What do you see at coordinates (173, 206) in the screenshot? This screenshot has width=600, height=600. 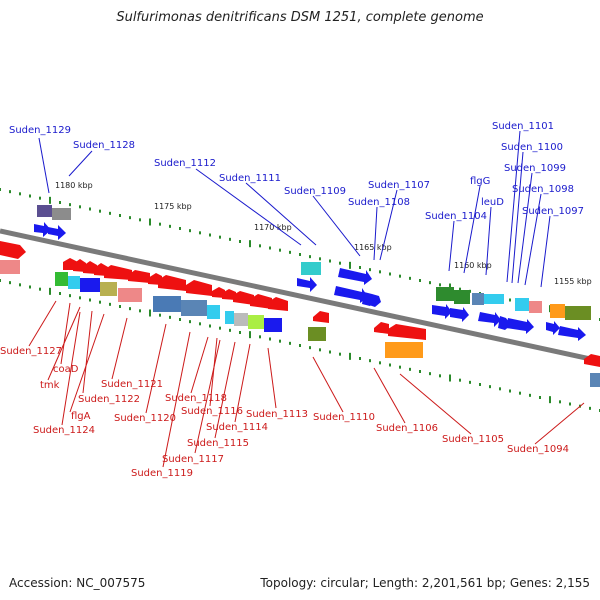 I see `scale-label-1175: 1175 kbp` at bounding box center [173, 206].